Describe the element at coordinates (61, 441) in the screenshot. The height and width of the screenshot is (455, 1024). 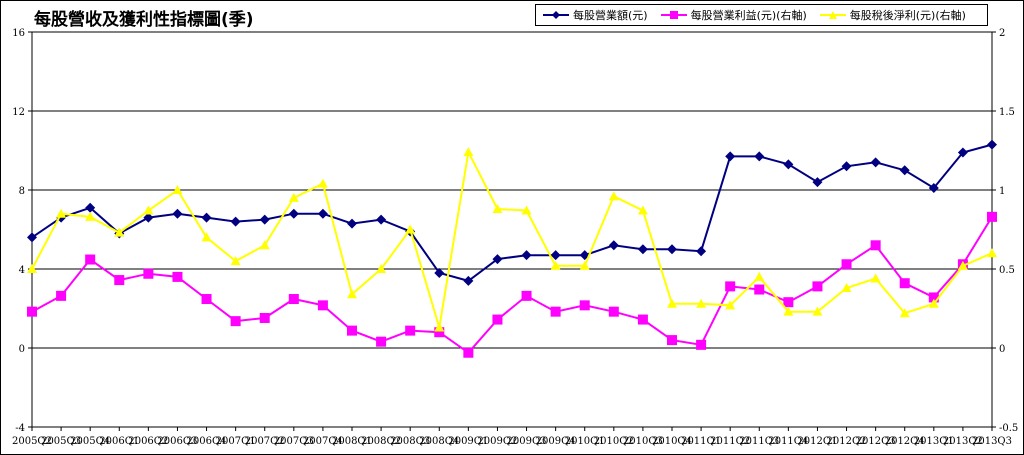
I see `x-tick-label: 2005Q3` at that location.